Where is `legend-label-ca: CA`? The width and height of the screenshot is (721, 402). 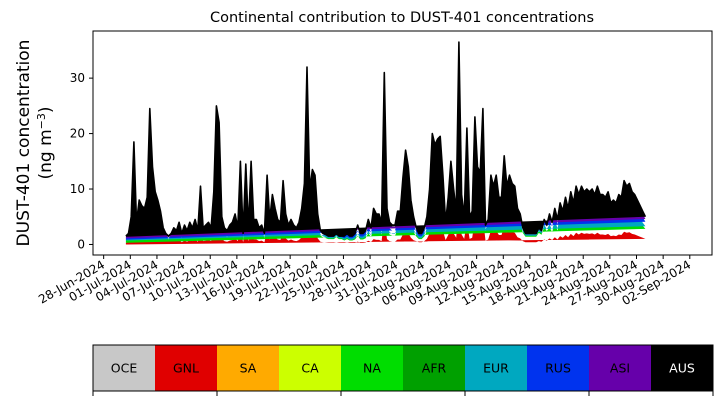
legend-label-ca: CA is located at coordinates (310, 368).